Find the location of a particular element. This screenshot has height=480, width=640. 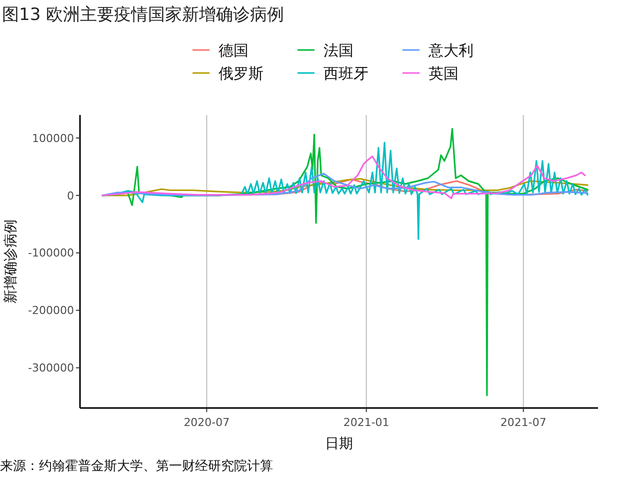

legend-label: 意大利 is located at coordinates (451, 51).